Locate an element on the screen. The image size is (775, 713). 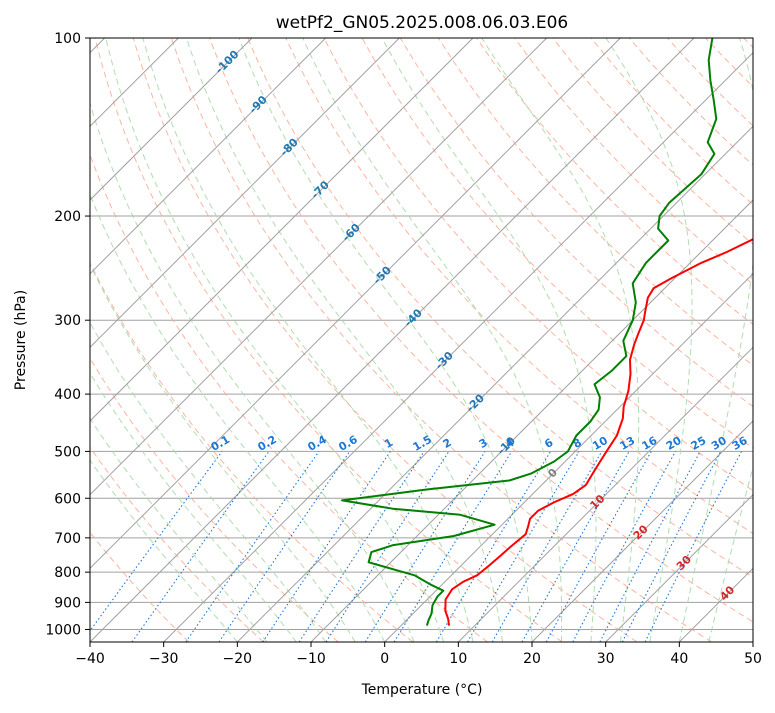
x-tick-label: −20 is located at coordinates (238, 659).